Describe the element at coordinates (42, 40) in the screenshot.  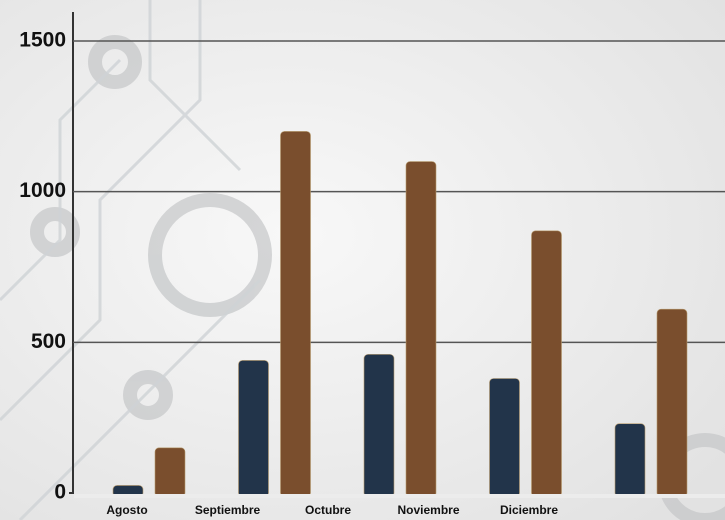
I see `y-tick-label: 1500` at that location.